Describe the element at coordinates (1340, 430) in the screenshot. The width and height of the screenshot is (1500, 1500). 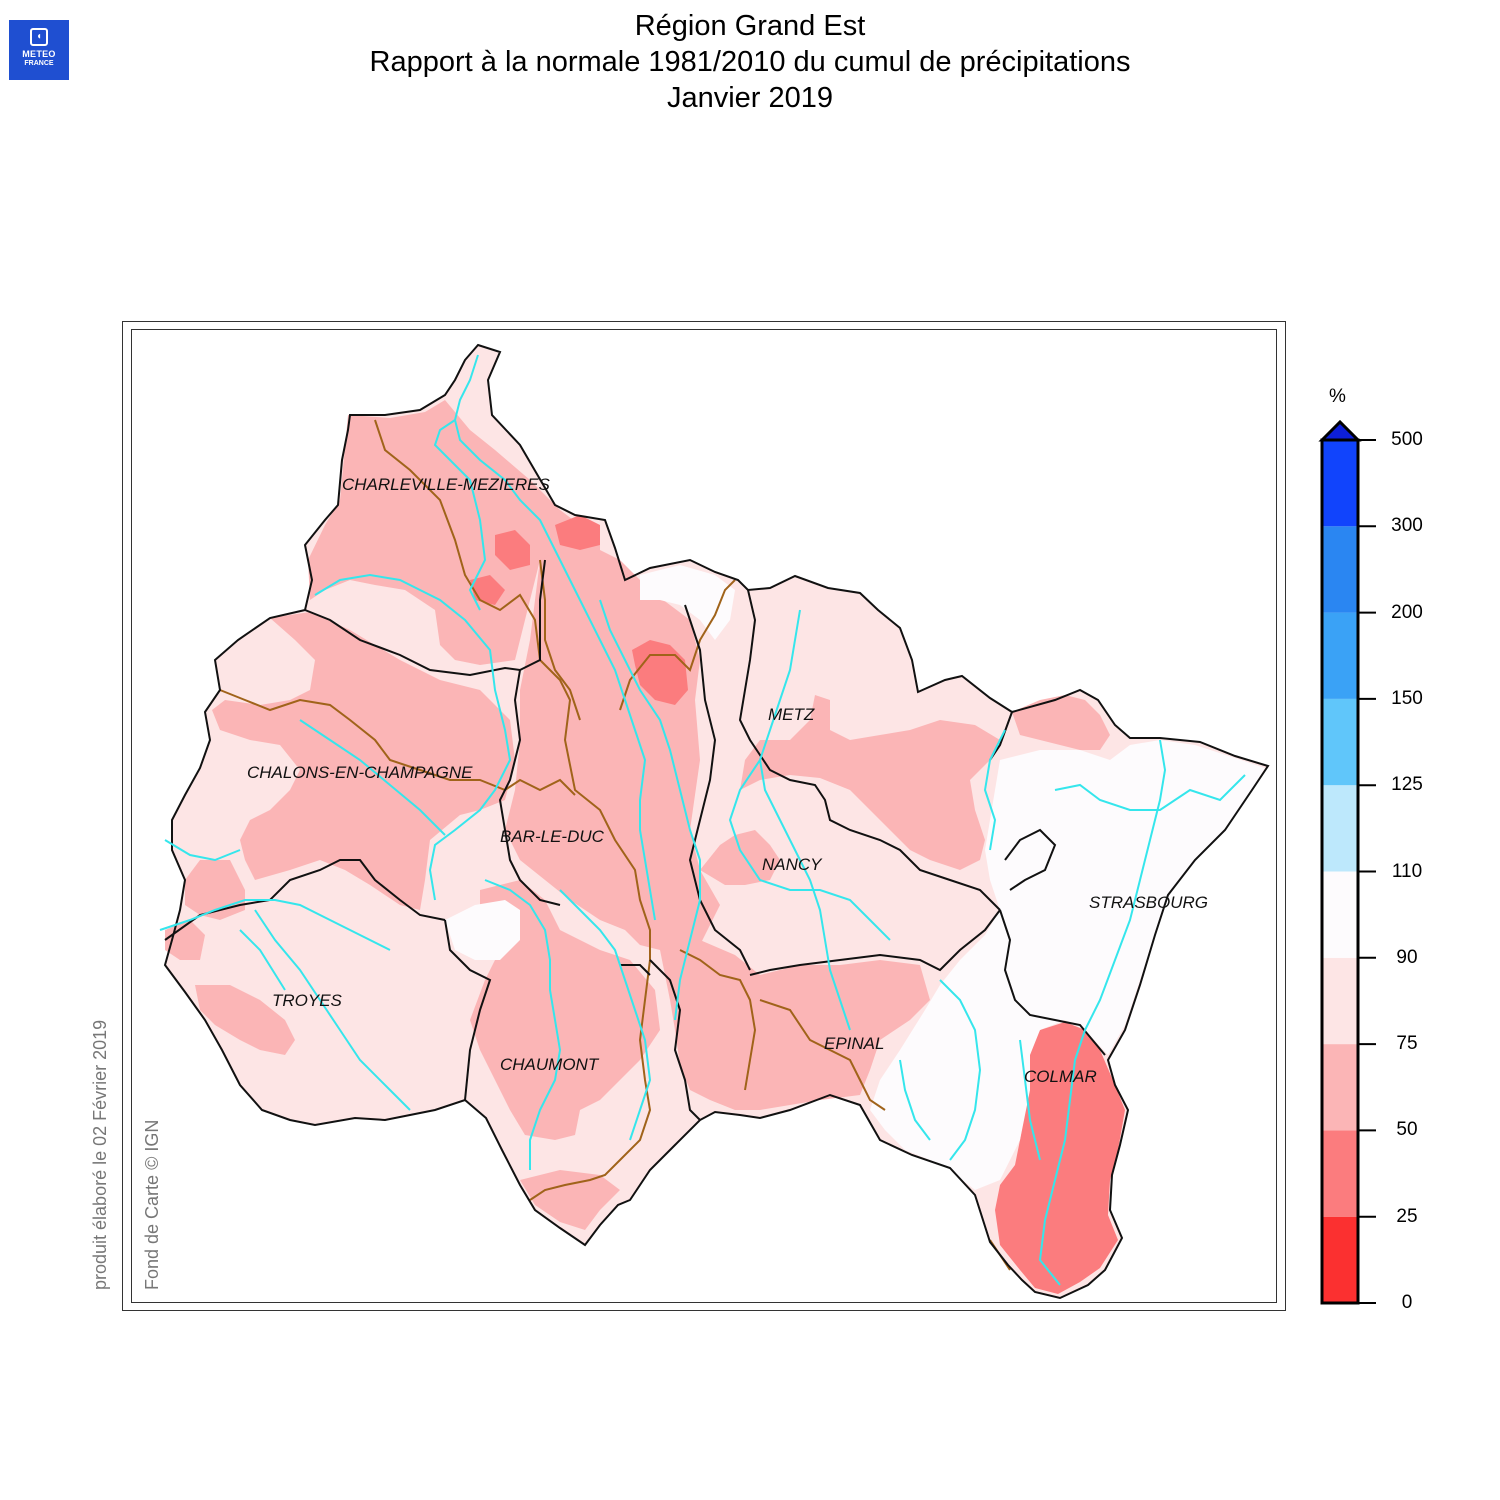
I see `legend-overflow-triangle` at that location.